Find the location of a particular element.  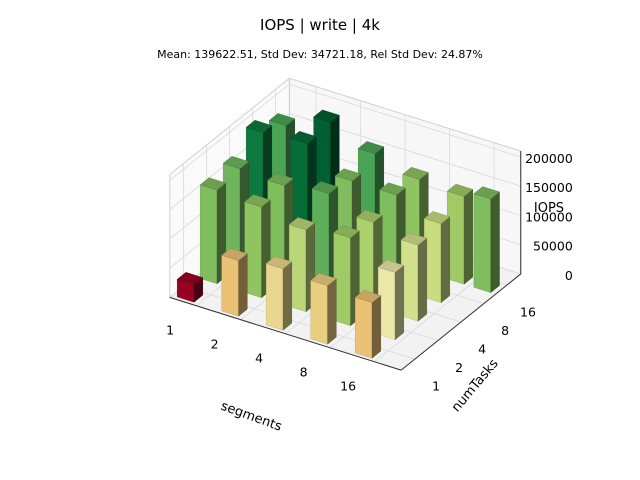

bar-seg8-tasks2 is located at coordinates (346, 276).